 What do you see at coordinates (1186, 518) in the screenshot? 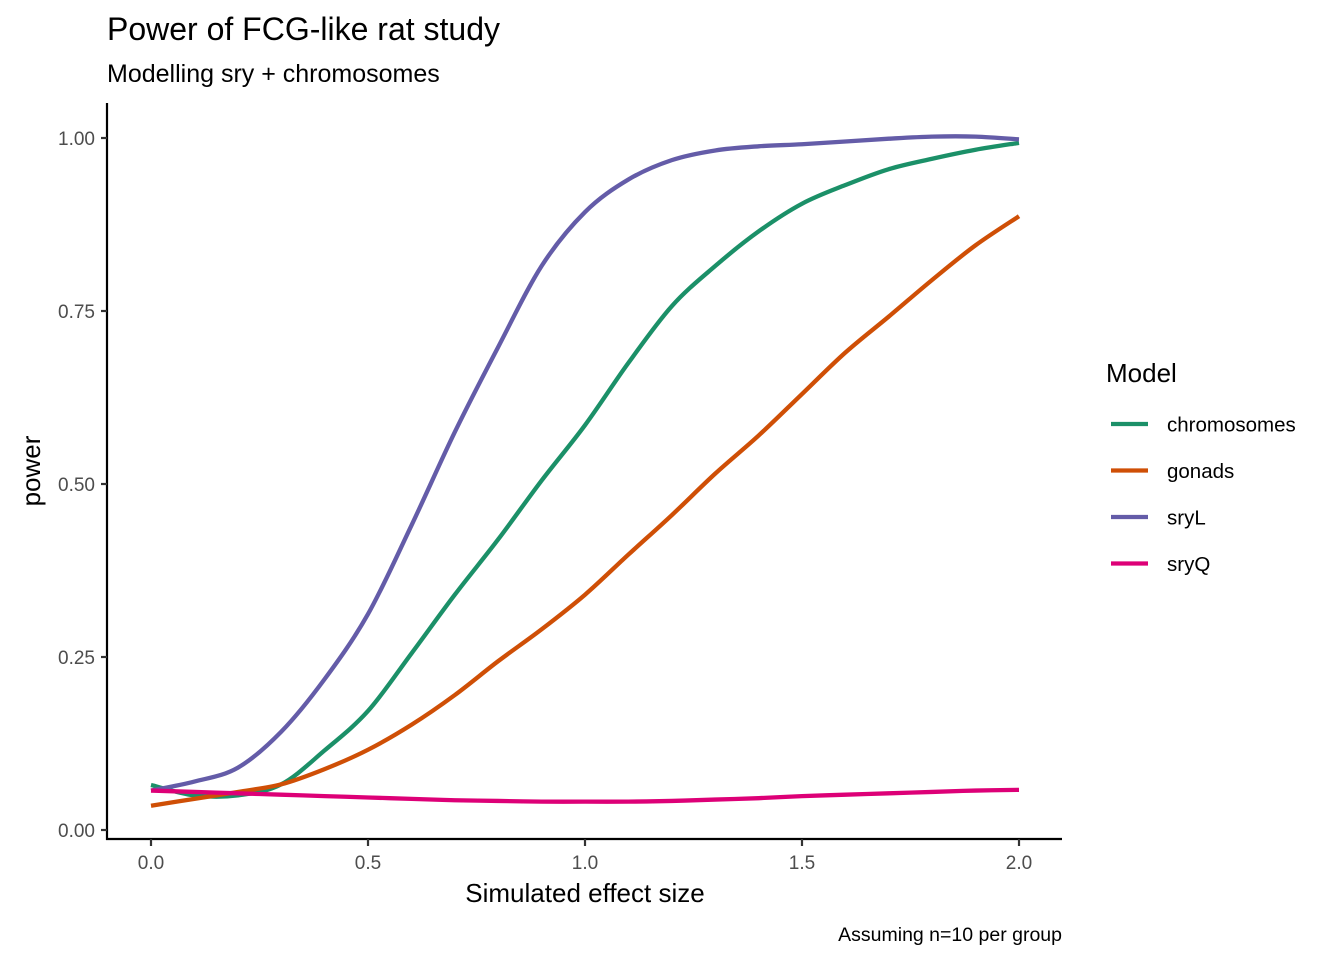
I see `legend-label: sryL` at bounding box center [1186, 518].